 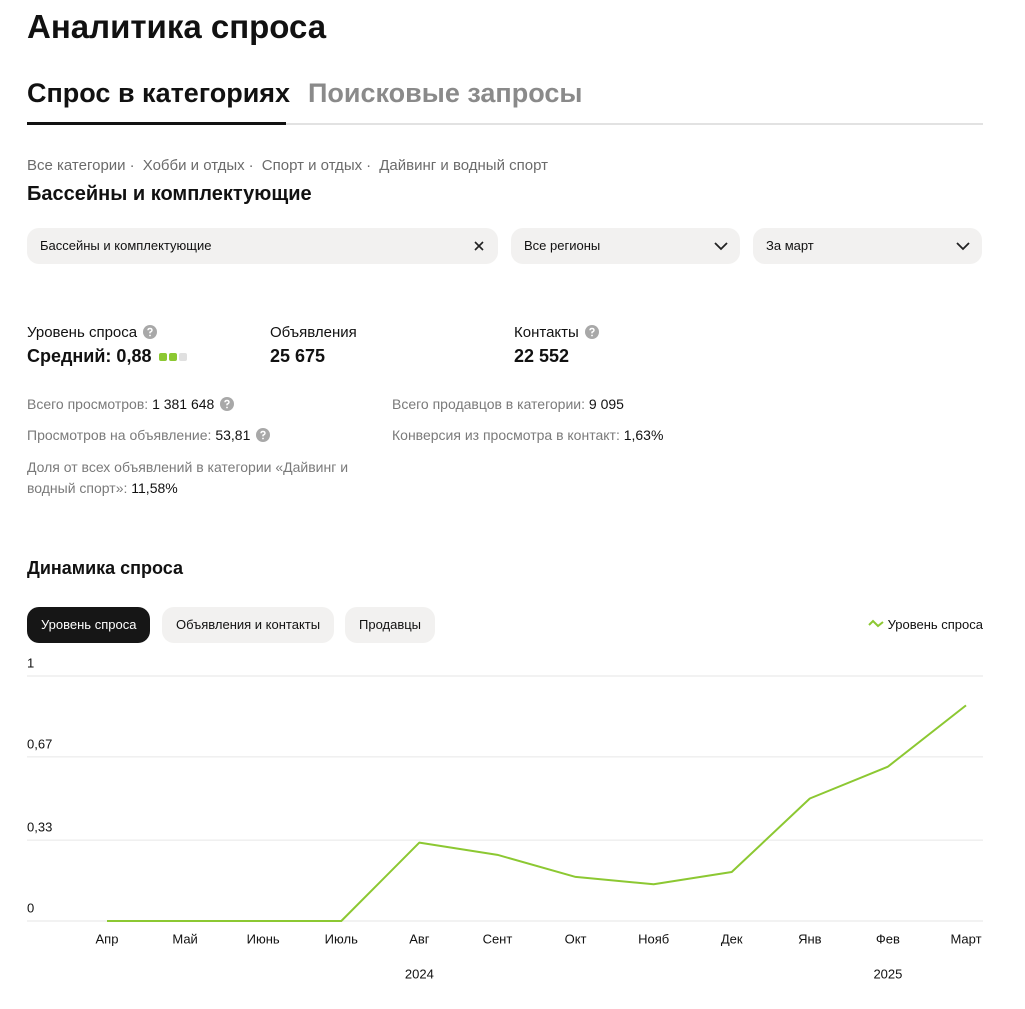 I want to click on label-text: Уровень спроса, so click(x=82, y=332).